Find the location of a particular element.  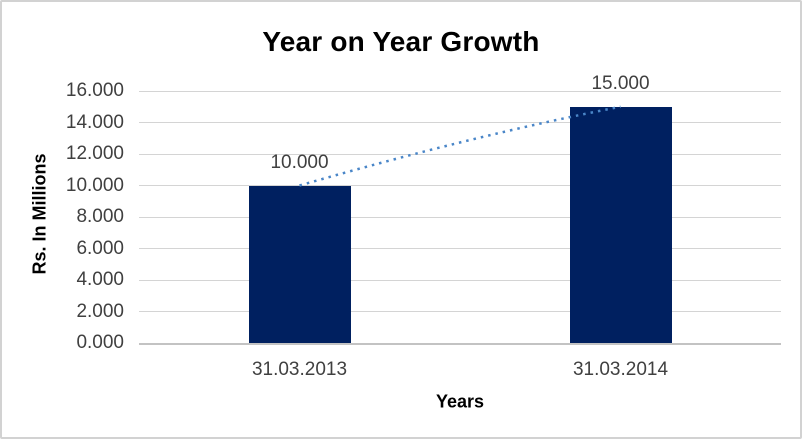

y-tick-label: 12.000 is located at coordinates (94, 153).